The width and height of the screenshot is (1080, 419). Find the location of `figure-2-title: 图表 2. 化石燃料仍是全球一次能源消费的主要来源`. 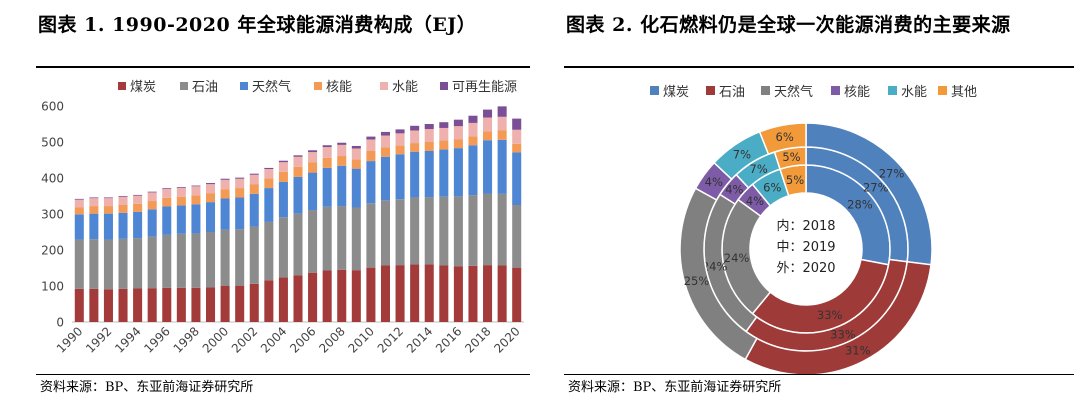

figure-2-title: 图表 2. 化石燃料仍是全球一次能源消费的主要来源 is located at coordinates (788, 25).